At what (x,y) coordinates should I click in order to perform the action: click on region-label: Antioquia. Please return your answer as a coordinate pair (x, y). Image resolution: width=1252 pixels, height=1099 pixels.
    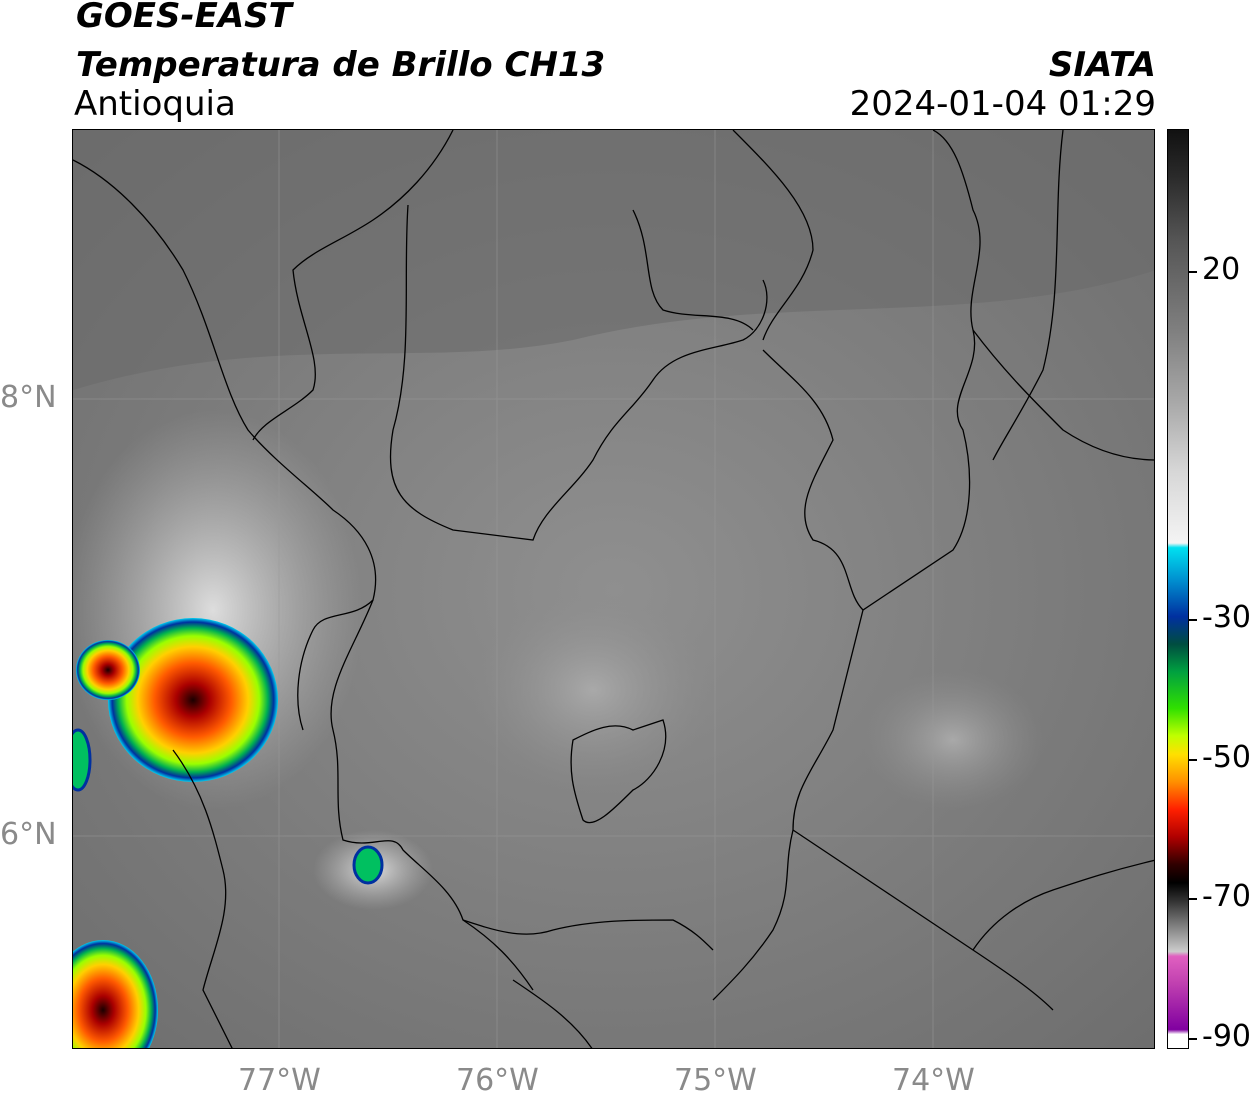
    Looking at the image, I should click on (155, 104).